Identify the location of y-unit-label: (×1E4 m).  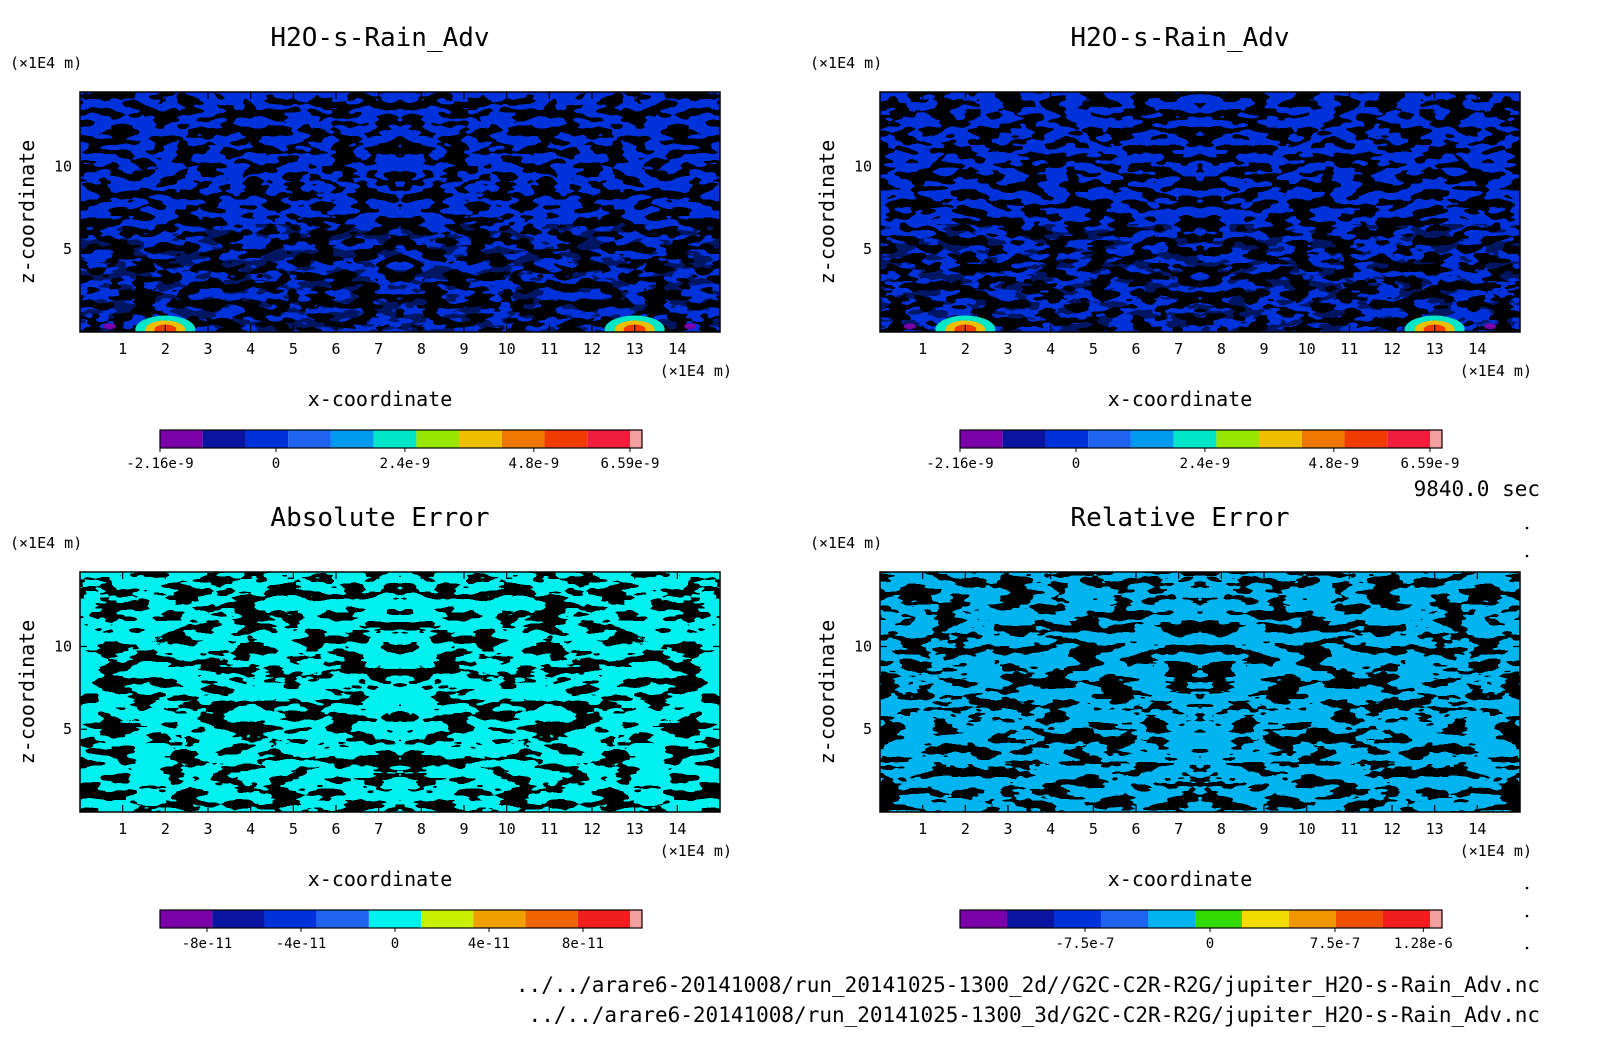
(846, 543).